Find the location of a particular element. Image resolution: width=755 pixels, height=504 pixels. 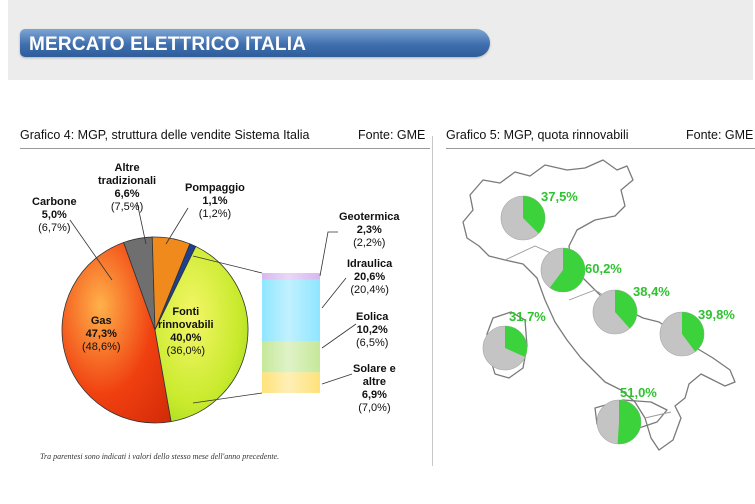

zone-label-sud: 39,8% is located at coordinates (716, 314).